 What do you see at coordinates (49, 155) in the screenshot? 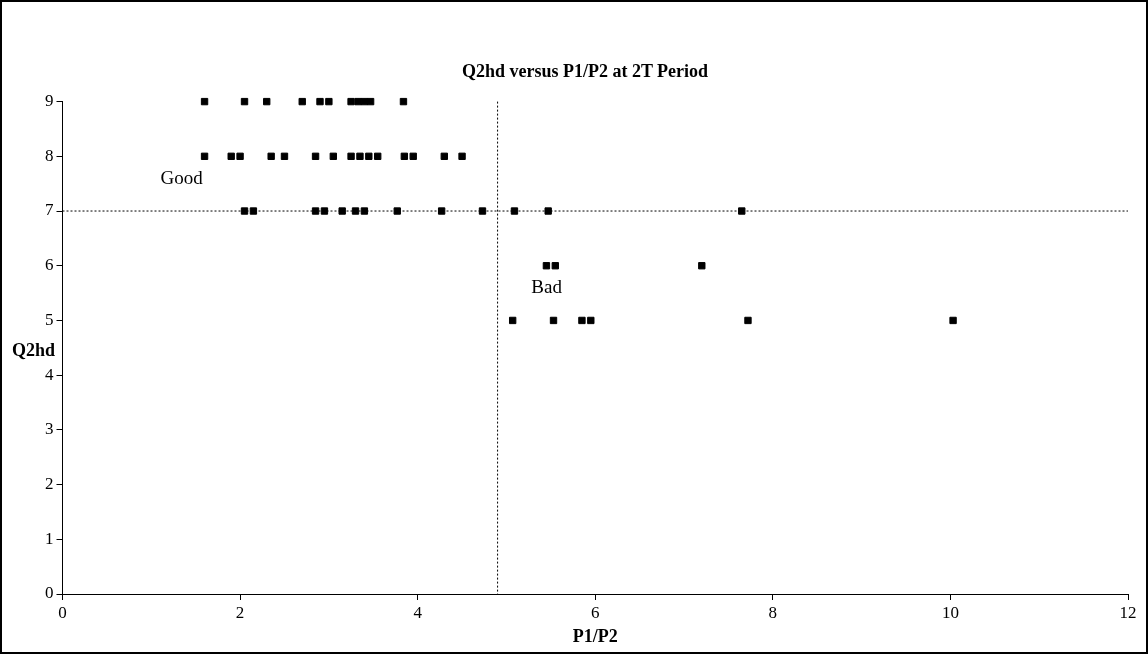
I see `y-tick-label: 8` at bounding box center [49, 155].